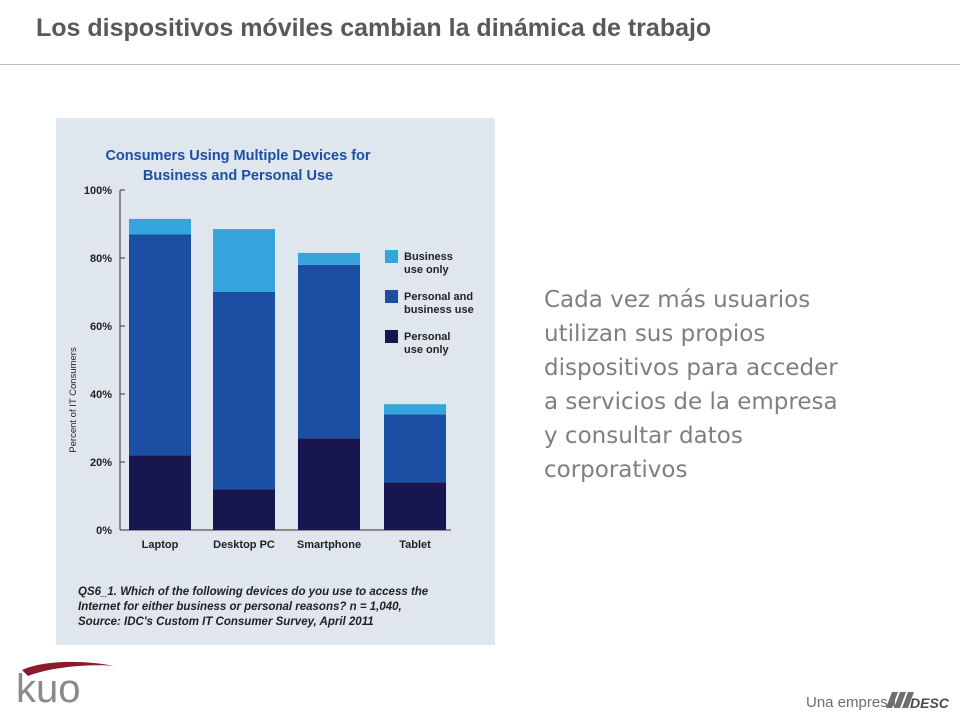 The height and width of the screenshot is (720, 960). I want to click on x-tick-label: Smartphone, so click(329, 545).